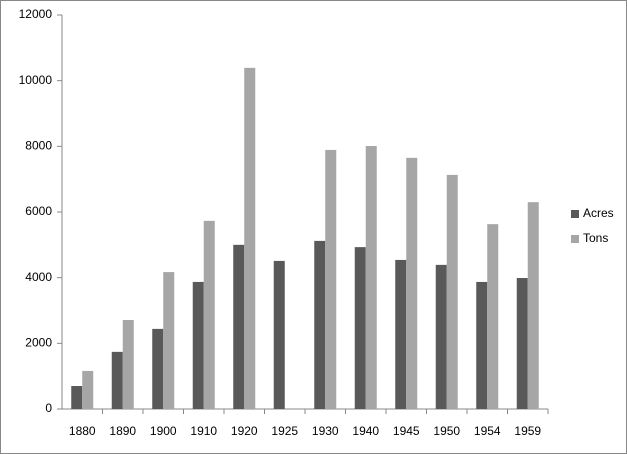 This screenshot has width=627, height=454. What do you see at coordinates (284, 431) in the screenshot?
I see `x-tick-label: 1925` at bounding box center [284, 431].